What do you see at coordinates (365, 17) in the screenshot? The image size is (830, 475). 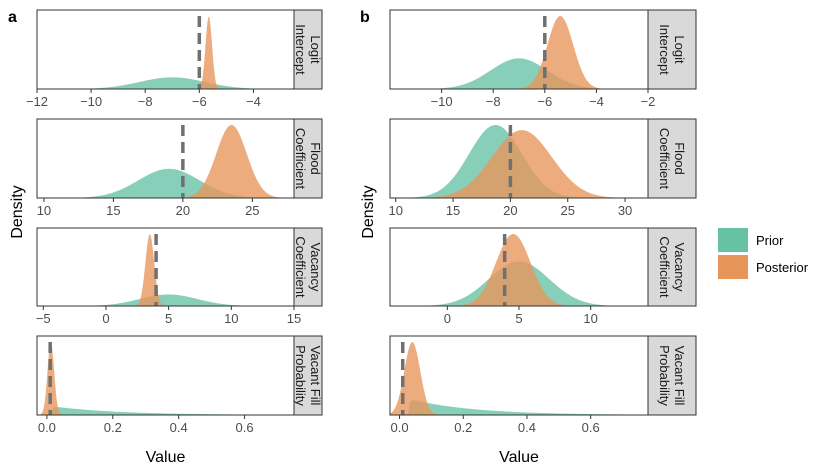 I see `panel-letter: b` at bounding box center [365, 17].